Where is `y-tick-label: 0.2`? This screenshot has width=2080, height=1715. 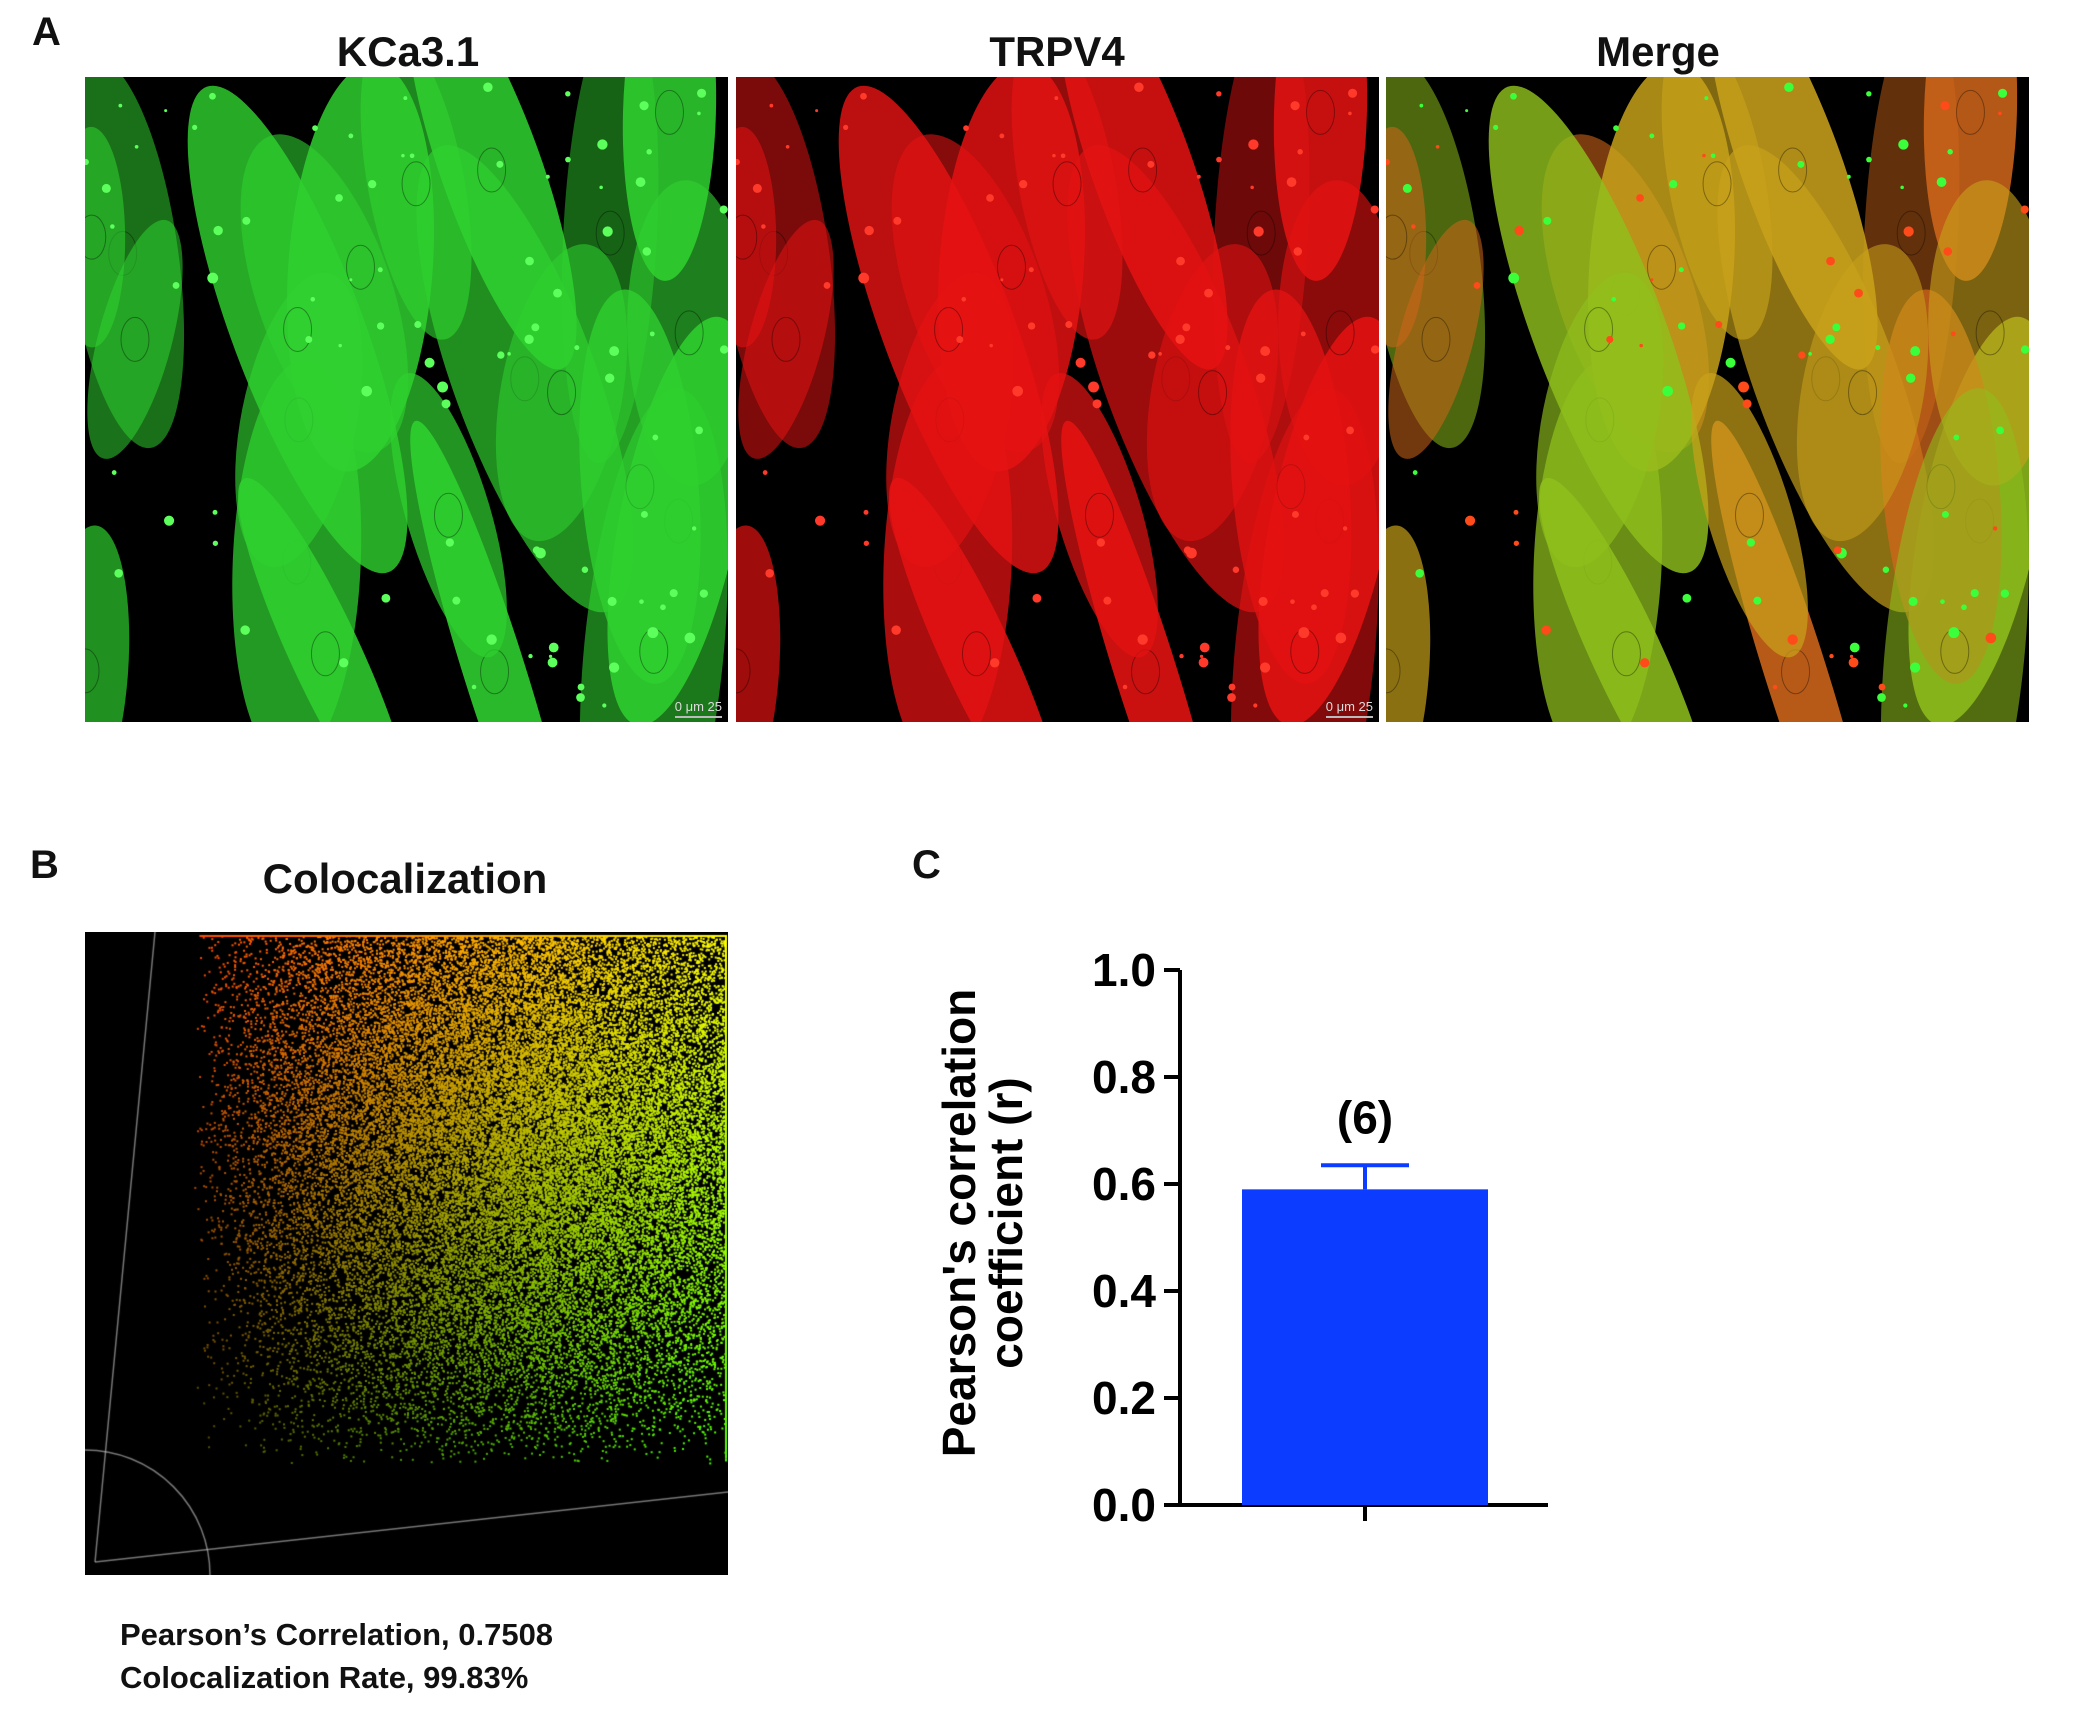 y-tick-label: 0.2 is located at coordinates (1124, 1398).